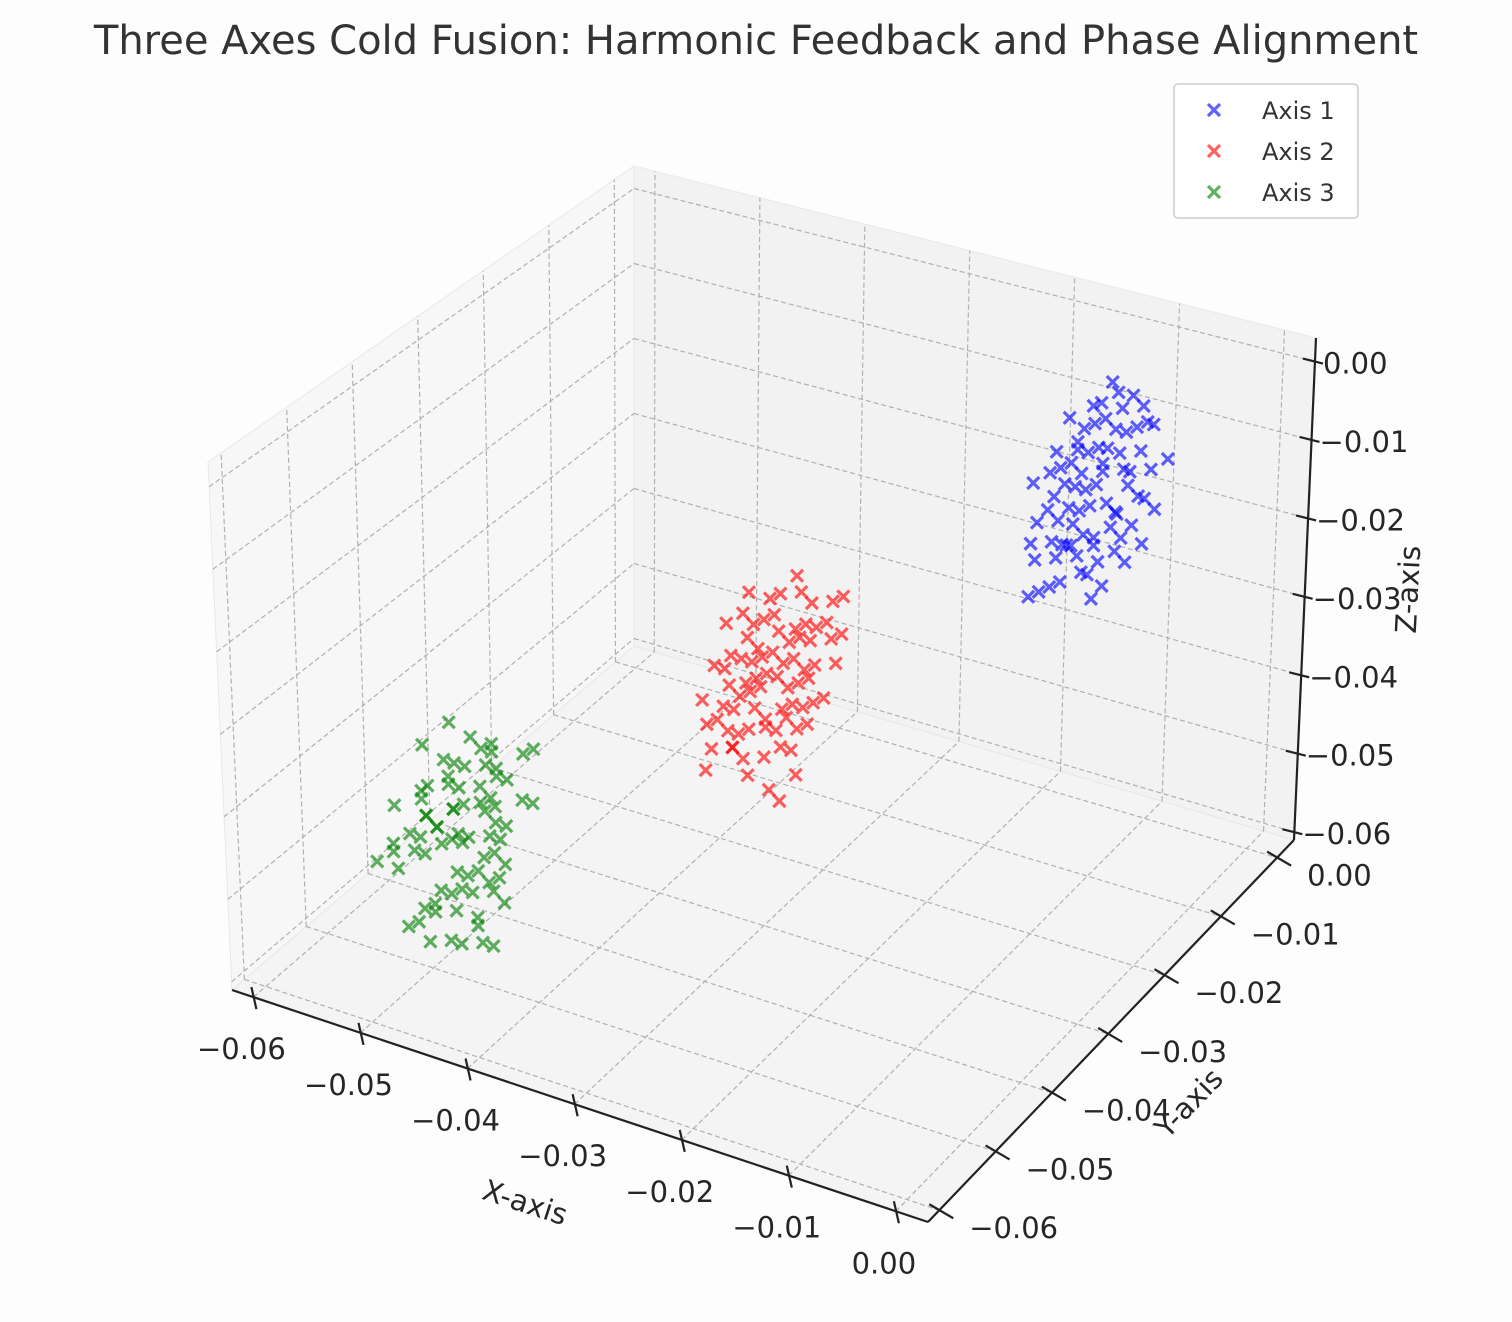 This screenshot has width=1512, height=1322. Describe the element at coordinates (1339, 876) in the screenshot. I see `y-tick-label: 0.00` at that location.